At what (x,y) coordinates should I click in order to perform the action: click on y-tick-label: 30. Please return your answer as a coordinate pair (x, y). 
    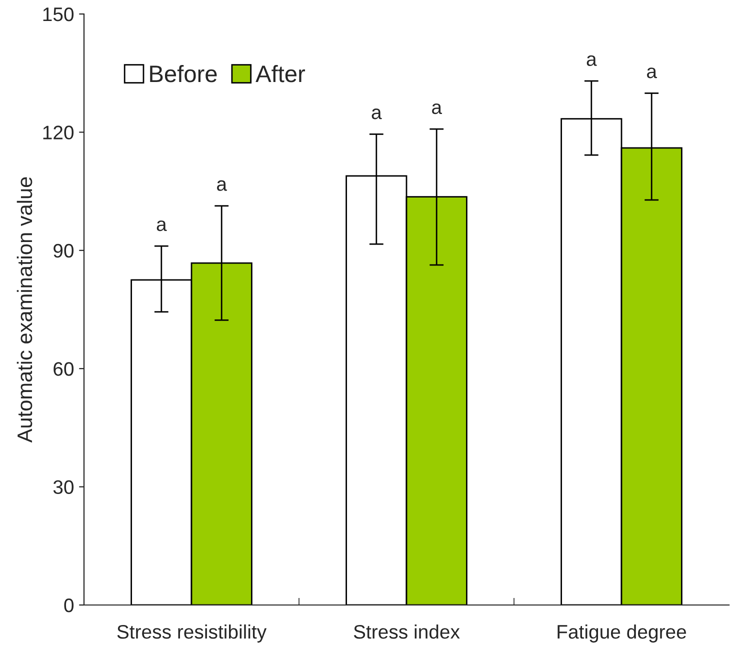
    Looking at the image, I should click on (63, 487).